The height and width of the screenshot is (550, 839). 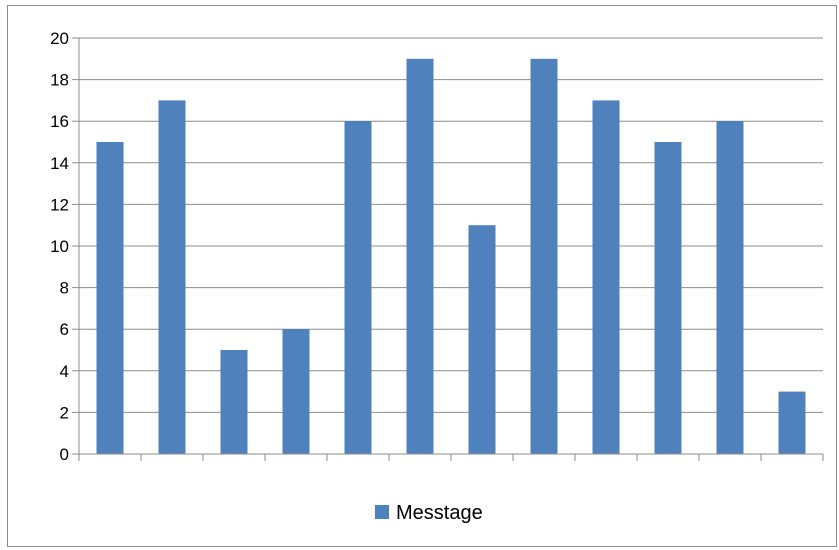 I want to click on x-axis, so click(x=451, y=457).